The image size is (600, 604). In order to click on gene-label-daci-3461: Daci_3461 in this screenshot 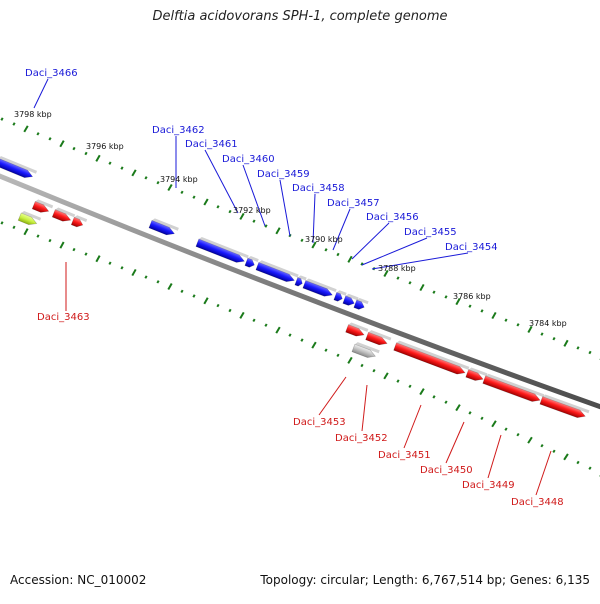, I will do `click(211, 144)`.